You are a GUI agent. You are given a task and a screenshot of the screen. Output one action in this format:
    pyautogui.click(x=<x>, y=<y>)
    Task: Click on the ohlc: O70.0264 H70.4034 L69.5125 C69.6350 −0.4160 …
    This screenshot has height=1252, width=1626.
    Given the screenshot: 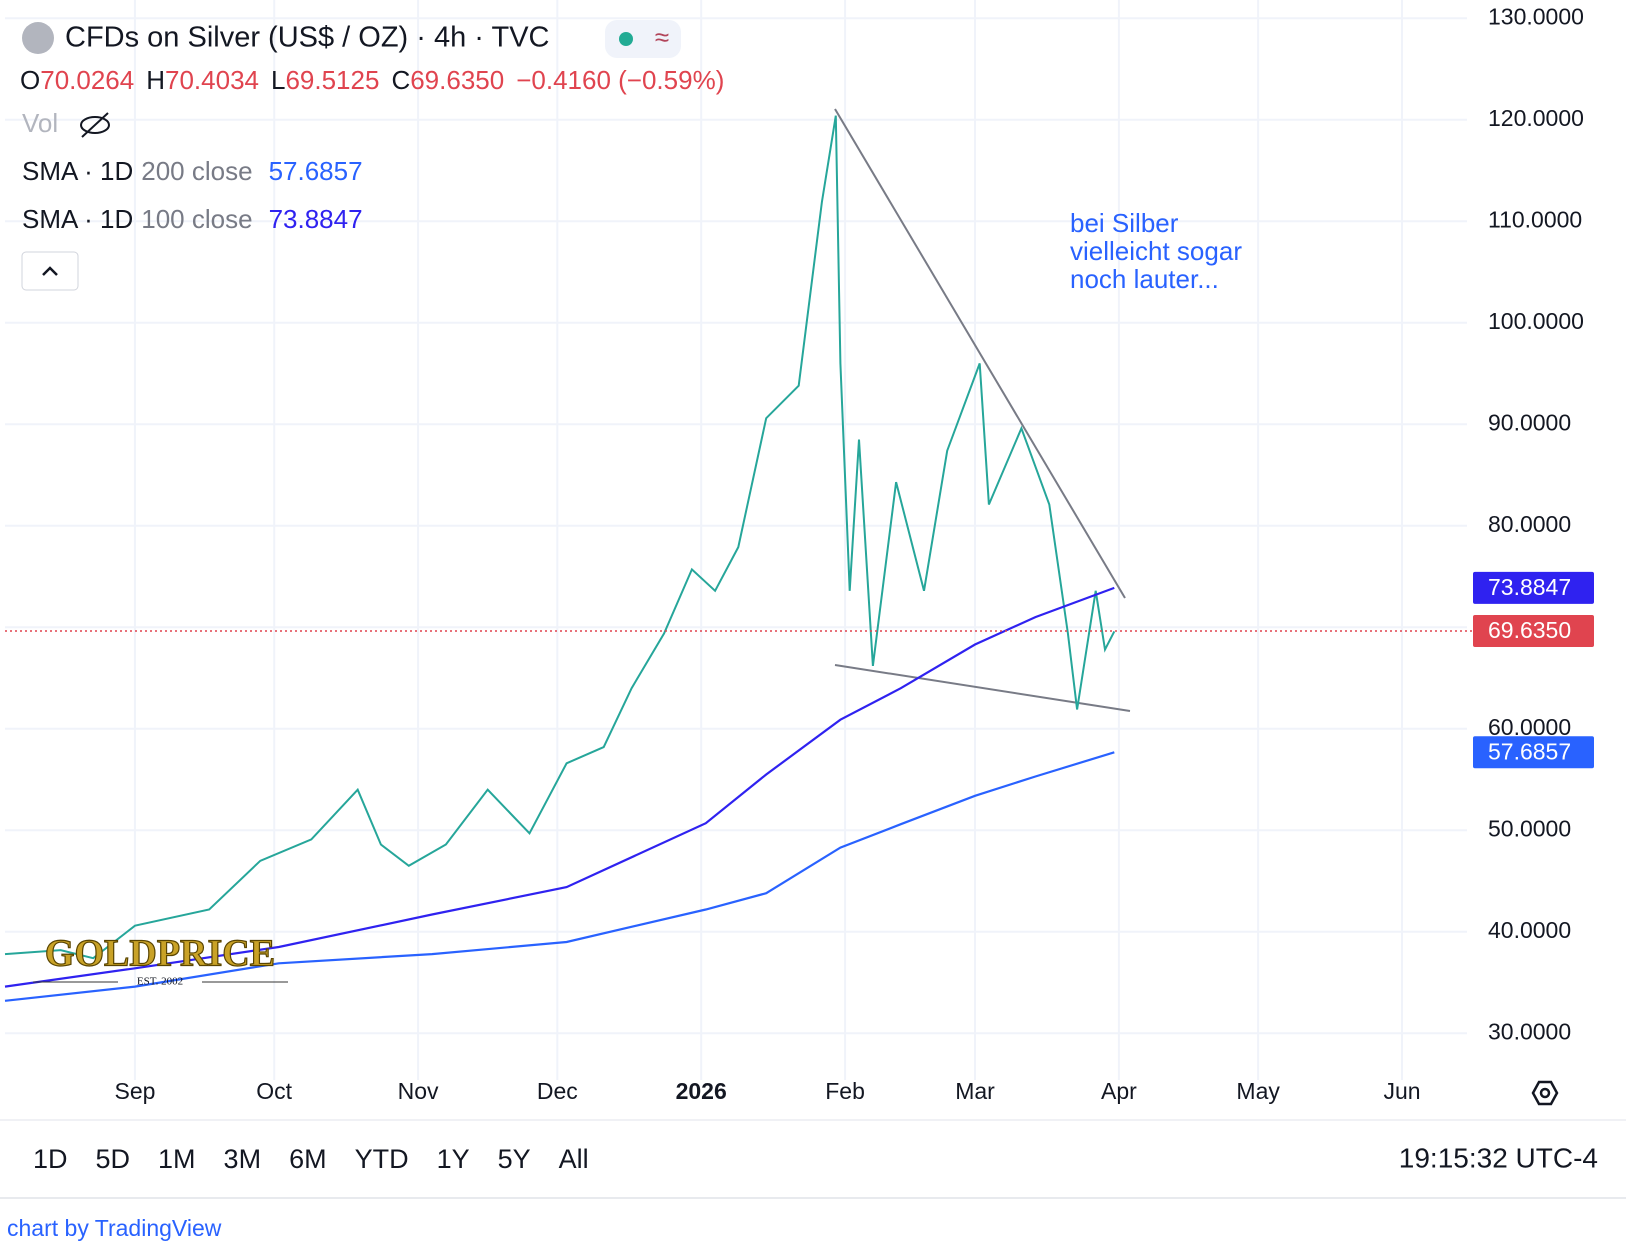 What is the action you would take?
    pyautogui.click(x=372, y=80)
    